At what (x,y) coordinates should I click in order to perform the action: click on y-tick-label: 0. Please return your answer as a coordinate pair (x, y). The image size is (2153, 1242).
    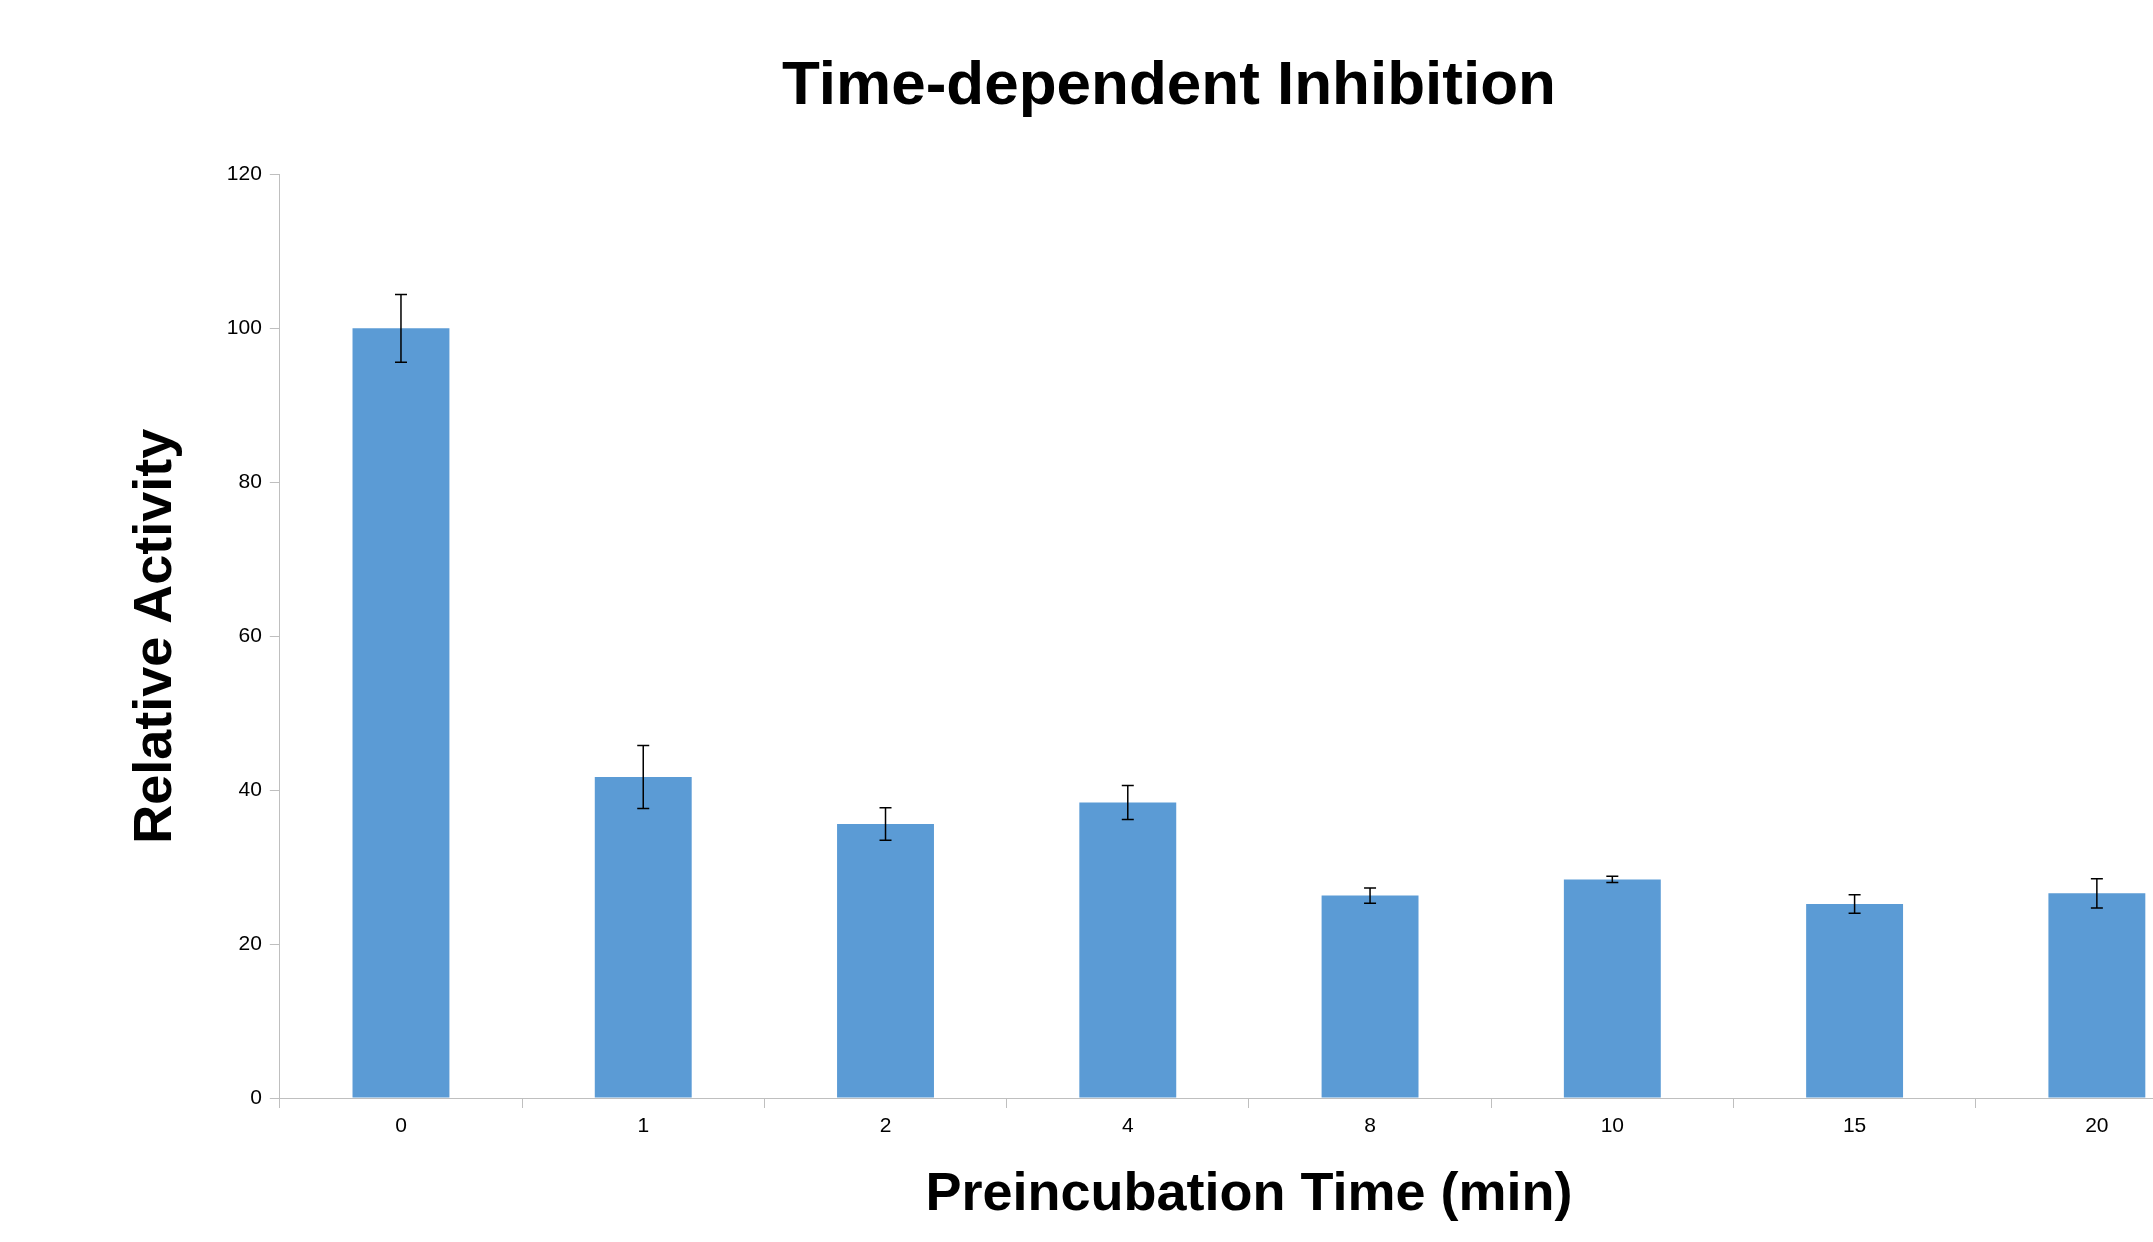
    Looking at the image, I should click on (256, 1096).